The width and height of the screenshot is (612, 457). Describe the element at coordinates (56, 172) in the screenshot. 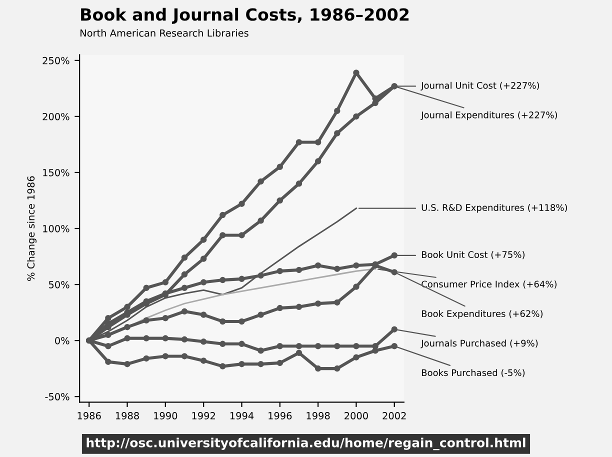

I see `y-tick-label: 150%` at that location.